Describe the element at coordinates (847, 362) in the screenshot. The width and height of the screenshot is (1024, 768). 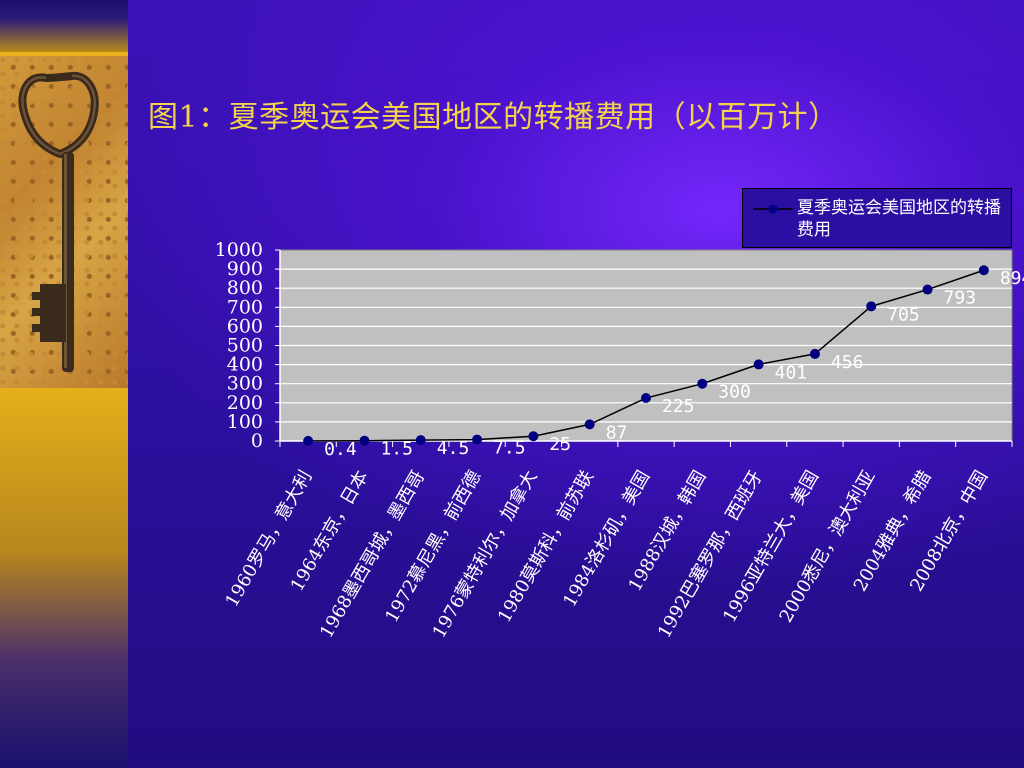
I see `data-label: 456` at that location.